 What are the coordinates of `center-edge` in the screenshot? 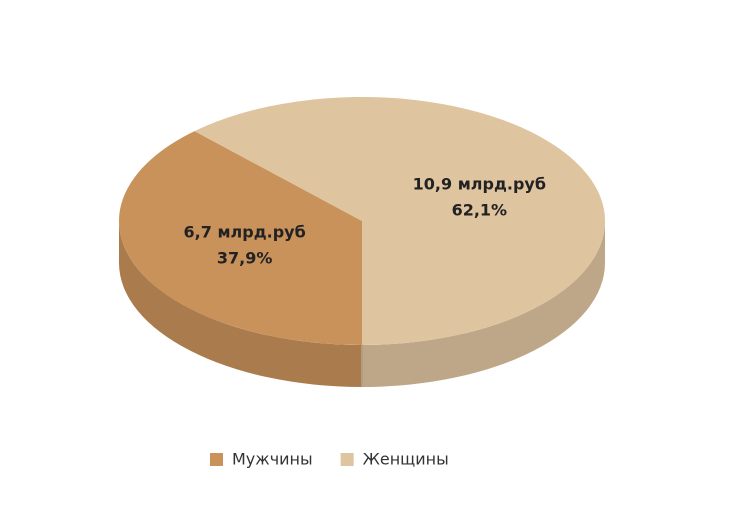 It's located at (362, 366).